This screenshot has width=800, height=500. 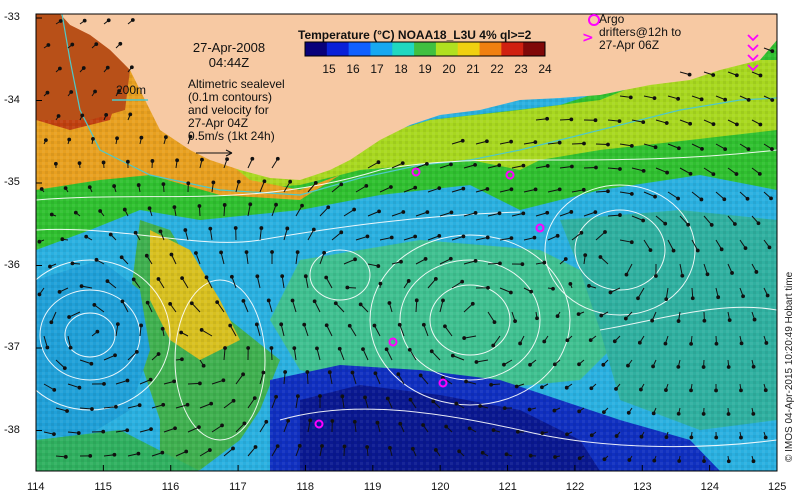 I want to click on colorbar-label: 24, so click(x=545, y=69).